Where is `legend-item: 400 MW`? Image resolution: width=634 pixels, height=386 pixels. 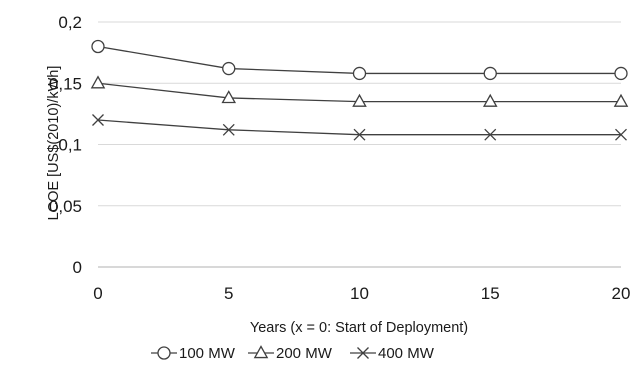 legend-item: 400 MW is located at coordinates (392, 353).